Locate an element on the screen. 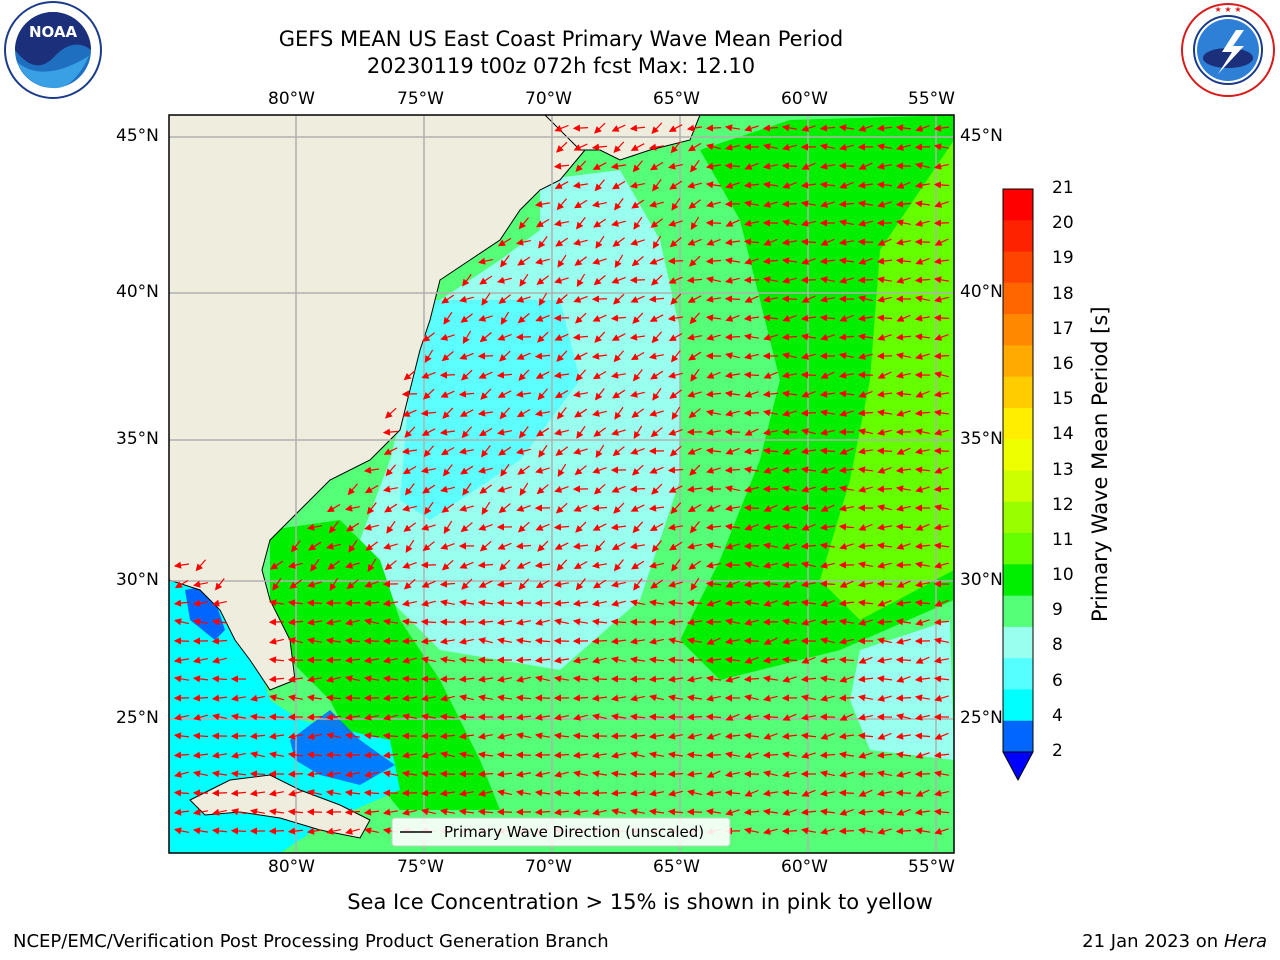 The height and width of the screenshot is (960, 1280). footer-machine: Hera is located at coordinates (1245, 941).